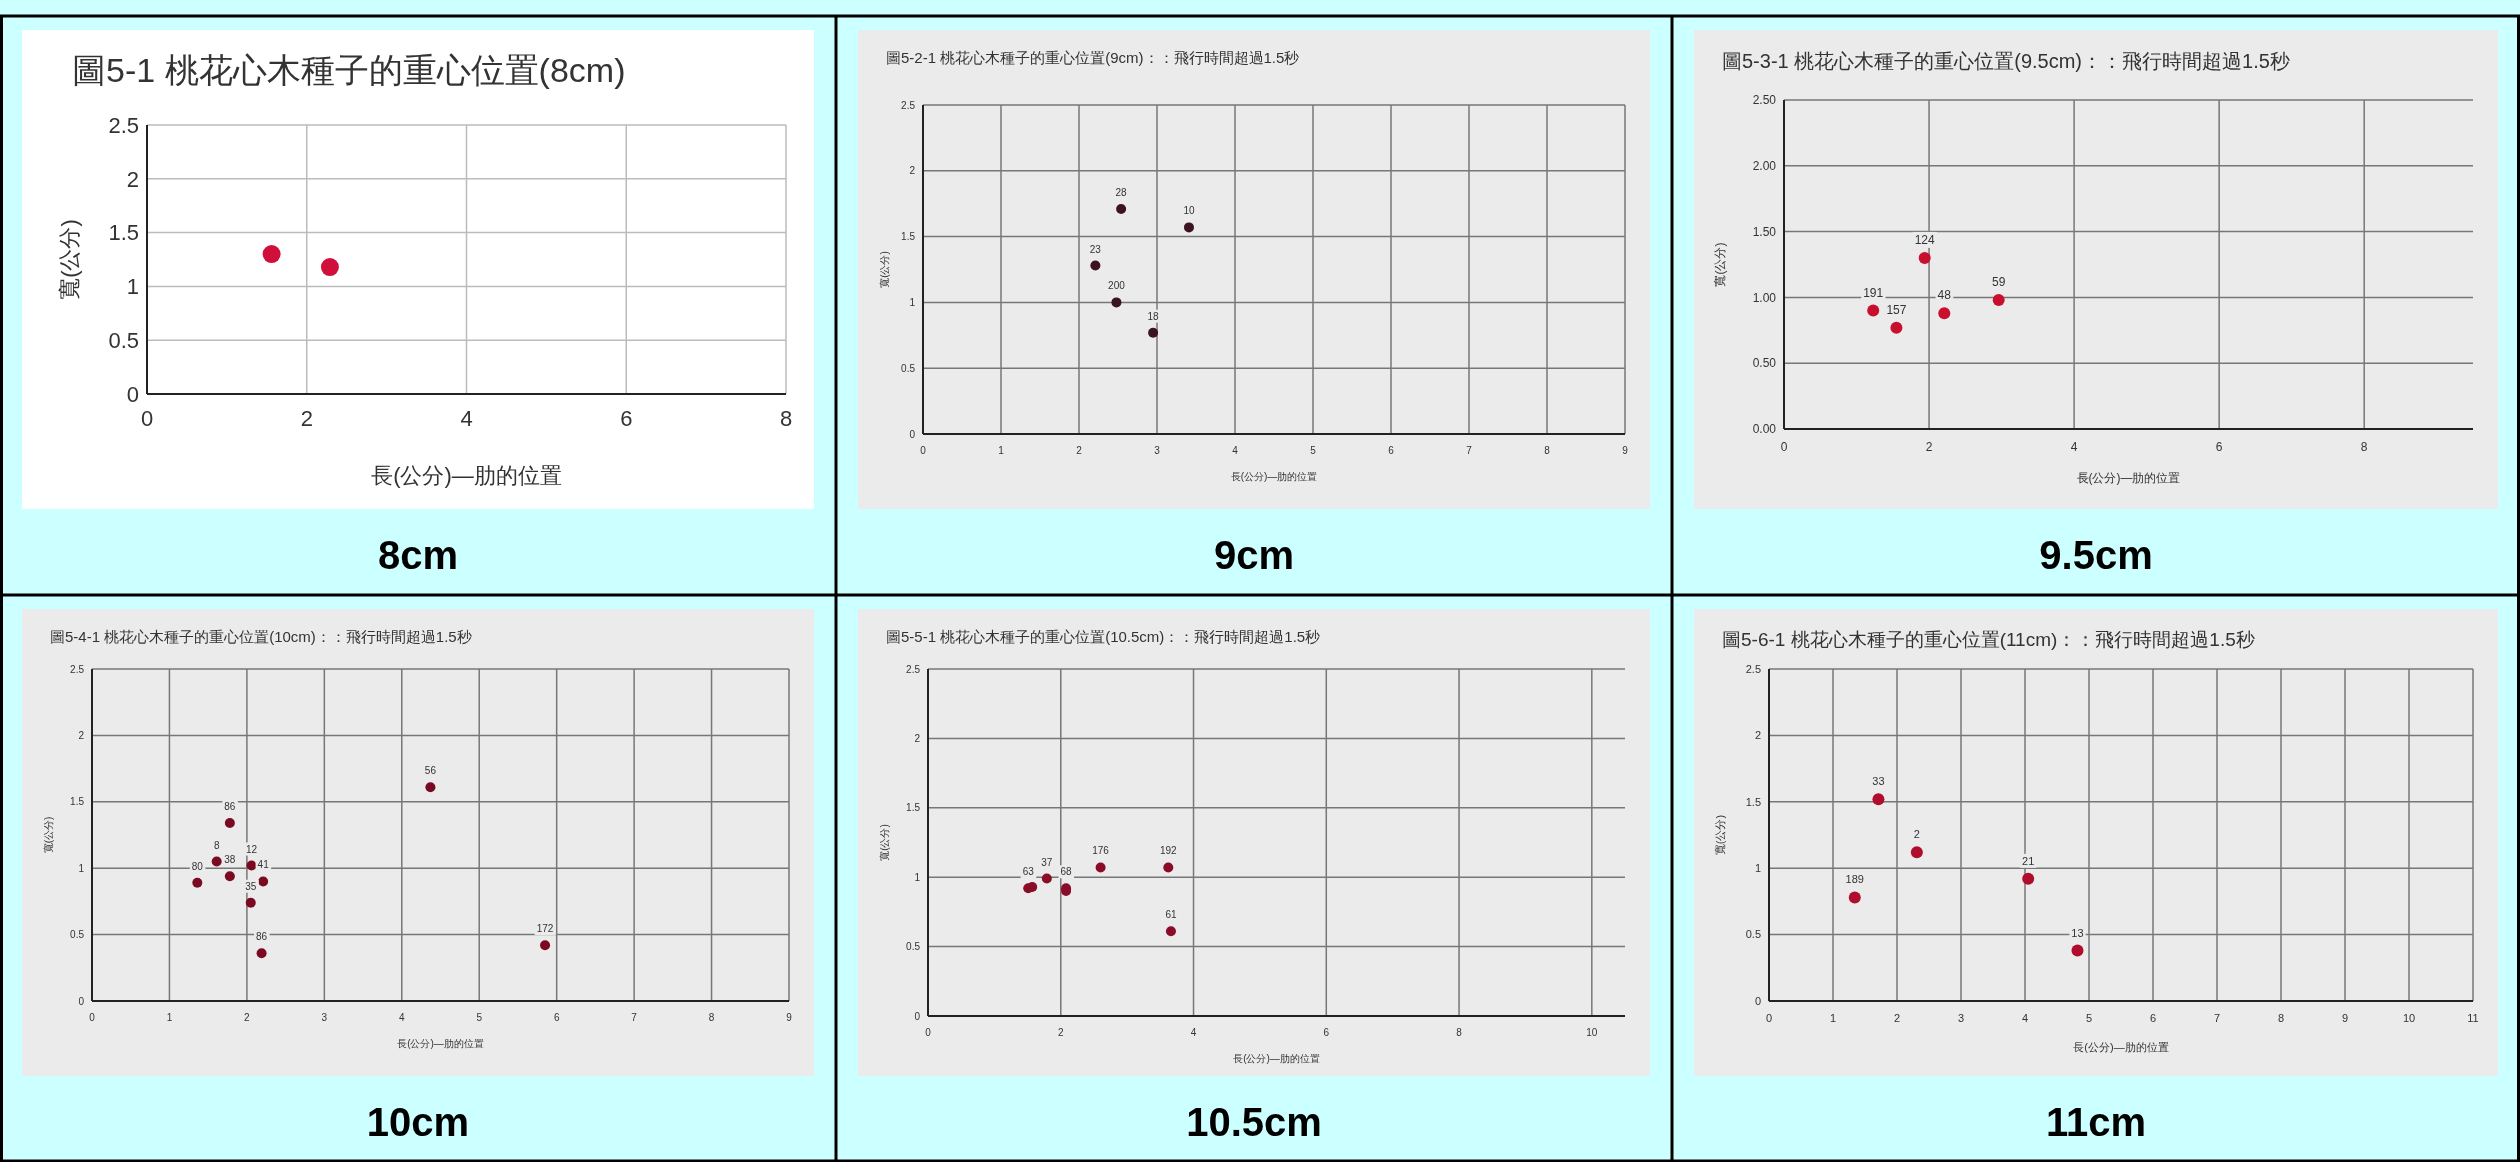 The width and height of the screenshot is (2520, 1162). I want to click on annotation: 200, so click(1117, 286).